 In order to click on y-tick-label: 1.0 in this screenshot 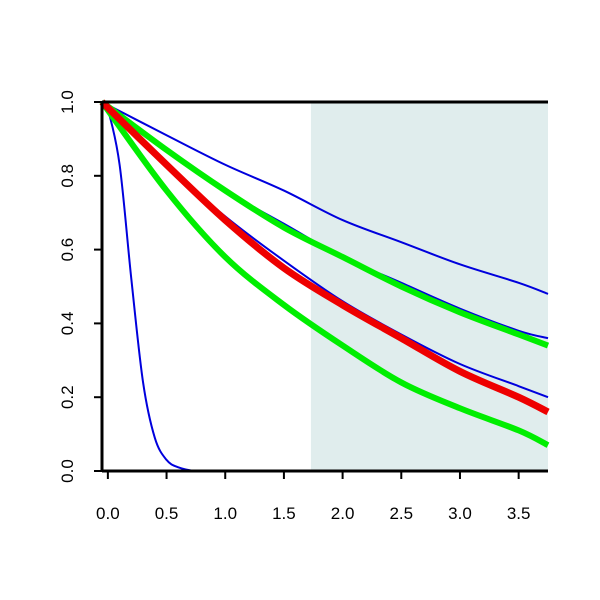, I will do `click(67, 102)`.